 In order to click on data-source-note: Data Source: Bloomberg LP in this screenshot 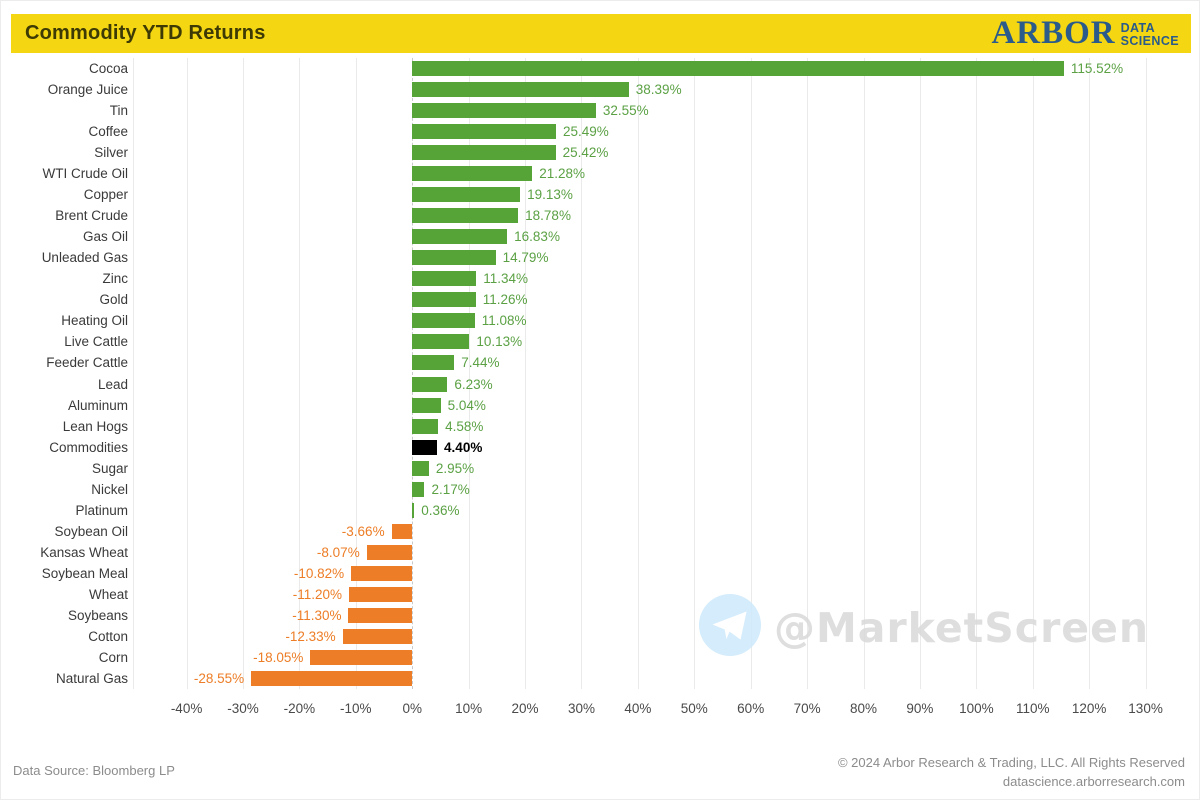, I will do `click(94, 770)`.